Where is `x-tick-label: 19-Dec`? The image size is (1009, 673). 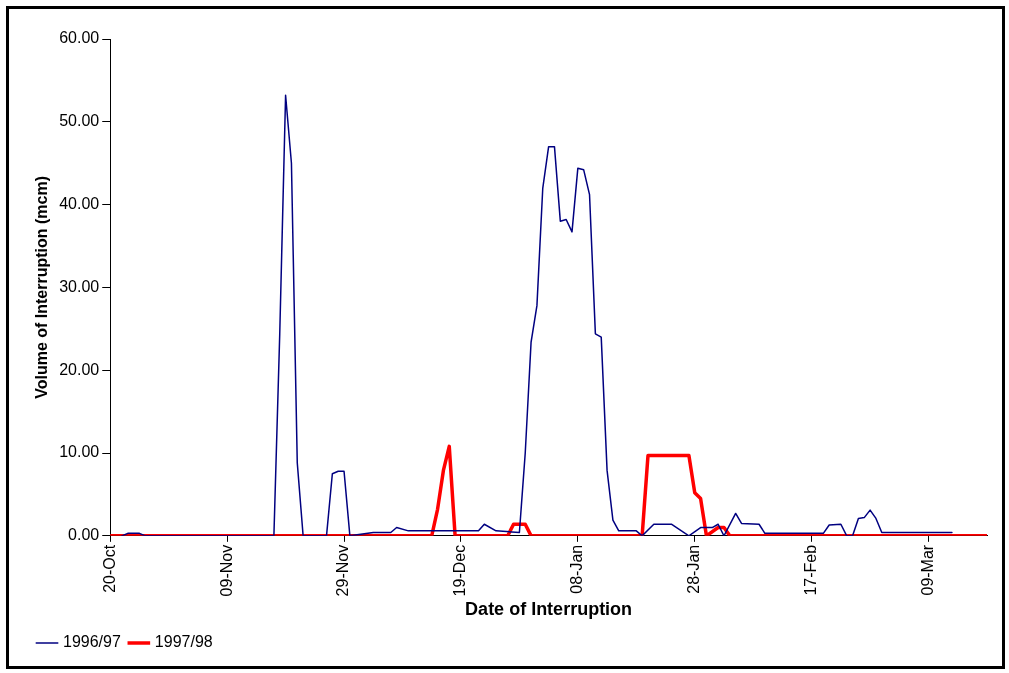
x-tick-label: 19-Dec is located at coordinates (460, 570).